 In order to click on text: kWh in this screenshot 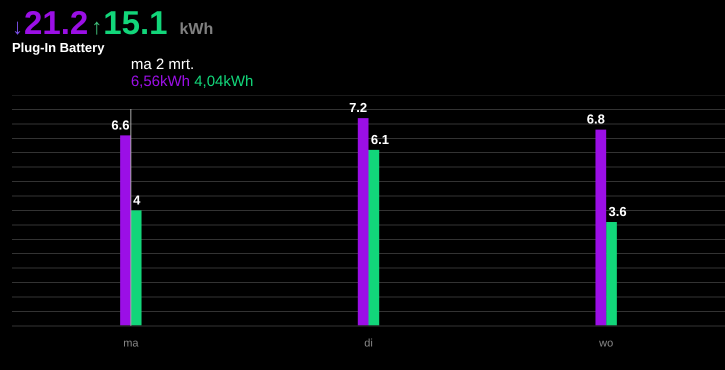, I will do `click(196, 30)`.